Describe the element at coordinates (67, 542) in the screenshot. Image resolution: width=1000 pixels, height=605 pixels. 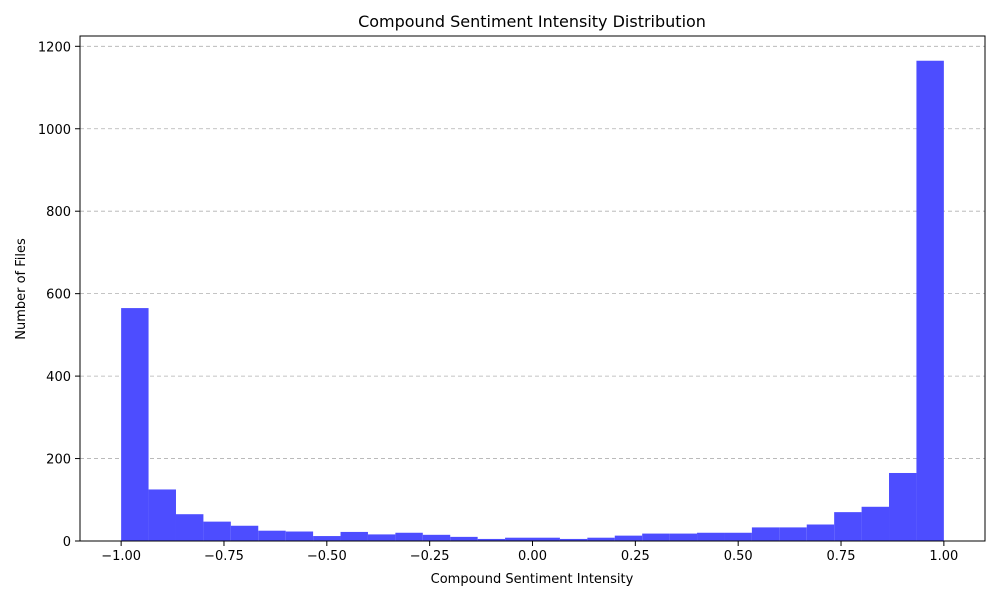
I see `y-tick-label: 0` at that location.